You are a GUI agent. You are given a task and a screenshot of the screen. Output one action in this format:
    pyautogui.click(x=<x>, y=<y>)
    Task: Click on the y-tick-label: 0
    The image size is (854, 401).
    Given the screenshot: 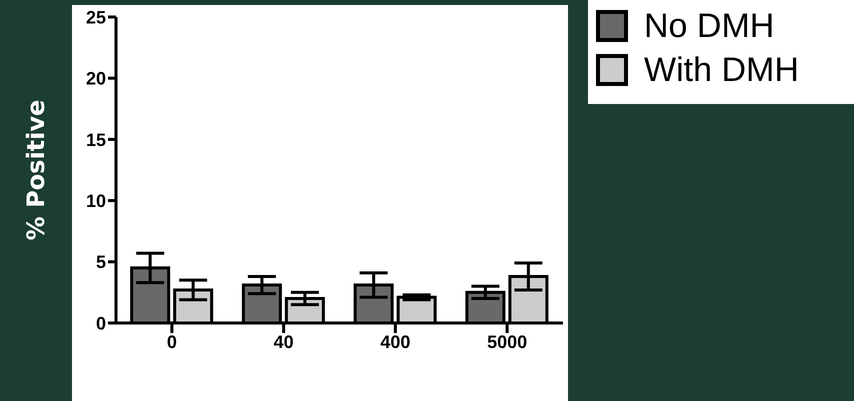 What is the action you would take?
    pyautogui.click(x=101, y=323)
    